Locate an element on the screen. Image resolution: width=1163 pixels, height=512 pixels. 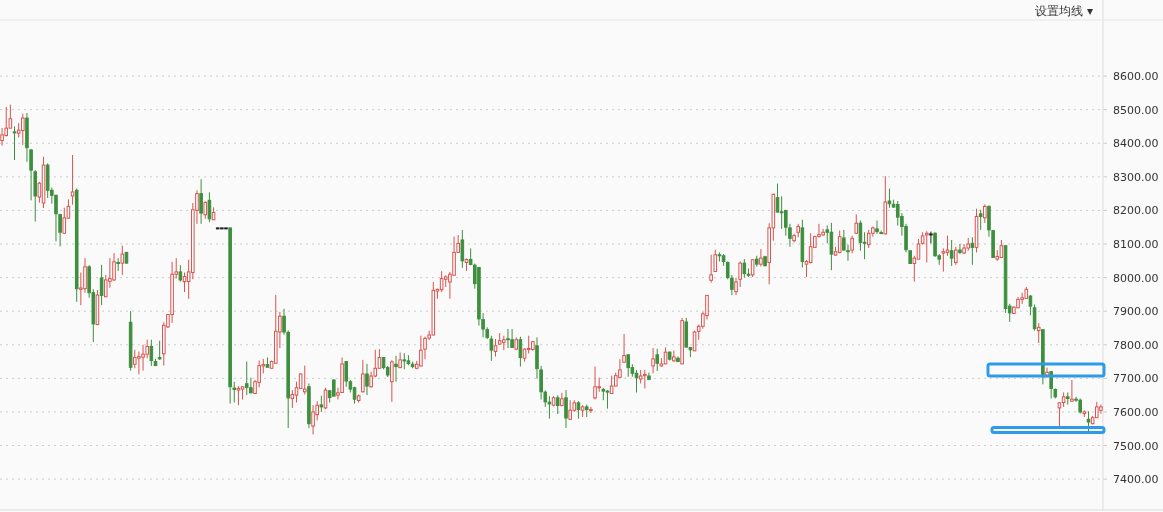
y-tick-label: 8600.00 is located at coordinates (1136, 77).